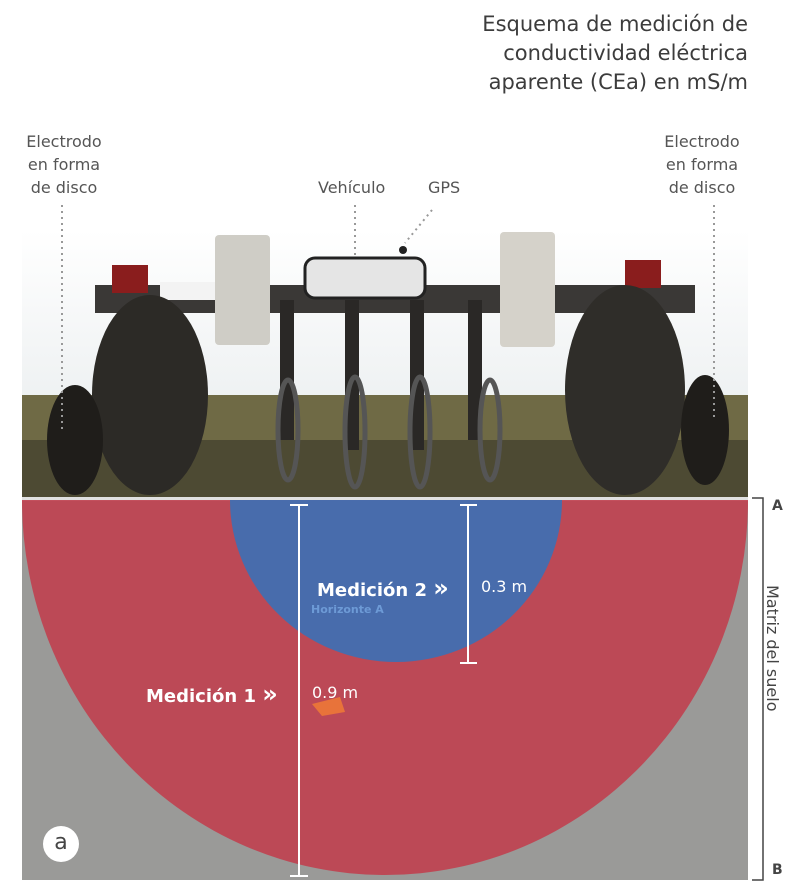 Image resolution: width=800 pixels, height=891 pixels. What do you see at coordinates (347, 609) in the screenshot?
I see `horizon-a-label: Horizonte A` at bounding box center [347, 609].